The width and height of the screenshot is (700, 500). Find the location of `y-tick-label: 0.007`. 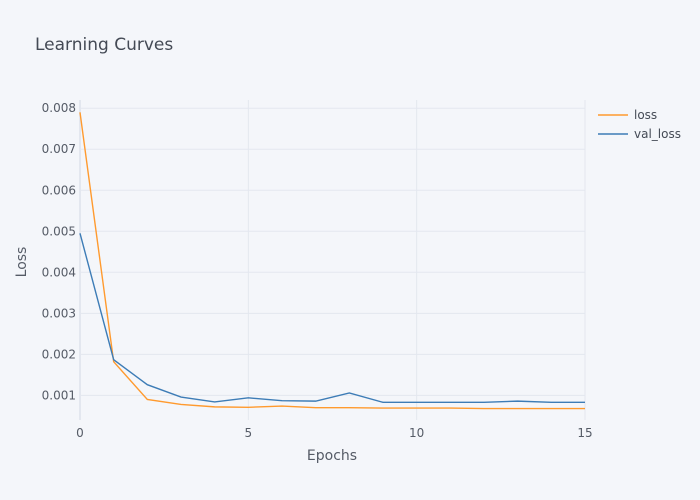

y-tick-label: 0.007 is located at coordinates (59, 149).